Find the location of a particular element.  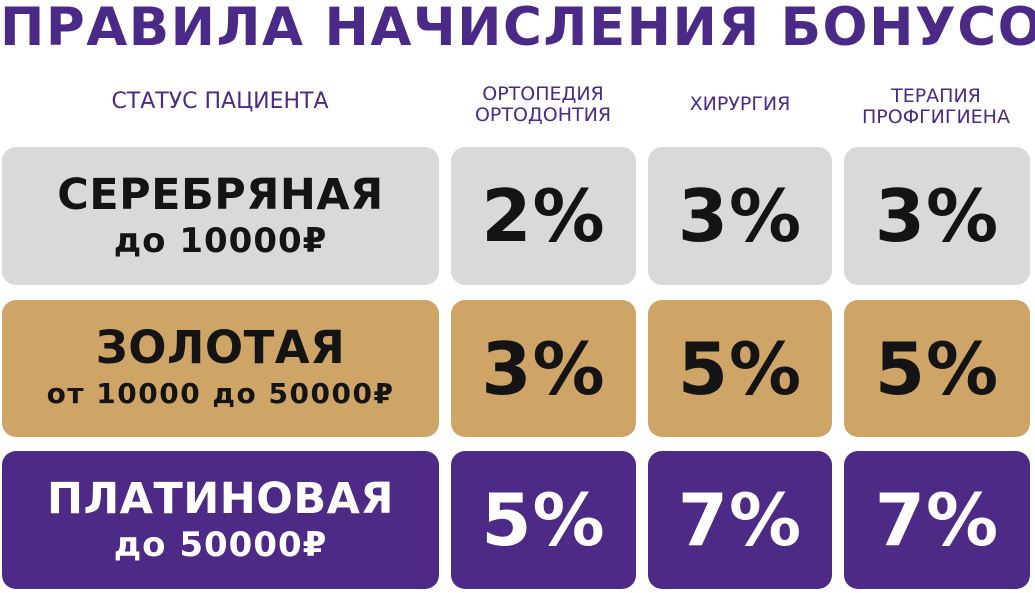

rate-cell-silver-surgery: 3% is located at coordinates (740, 216).